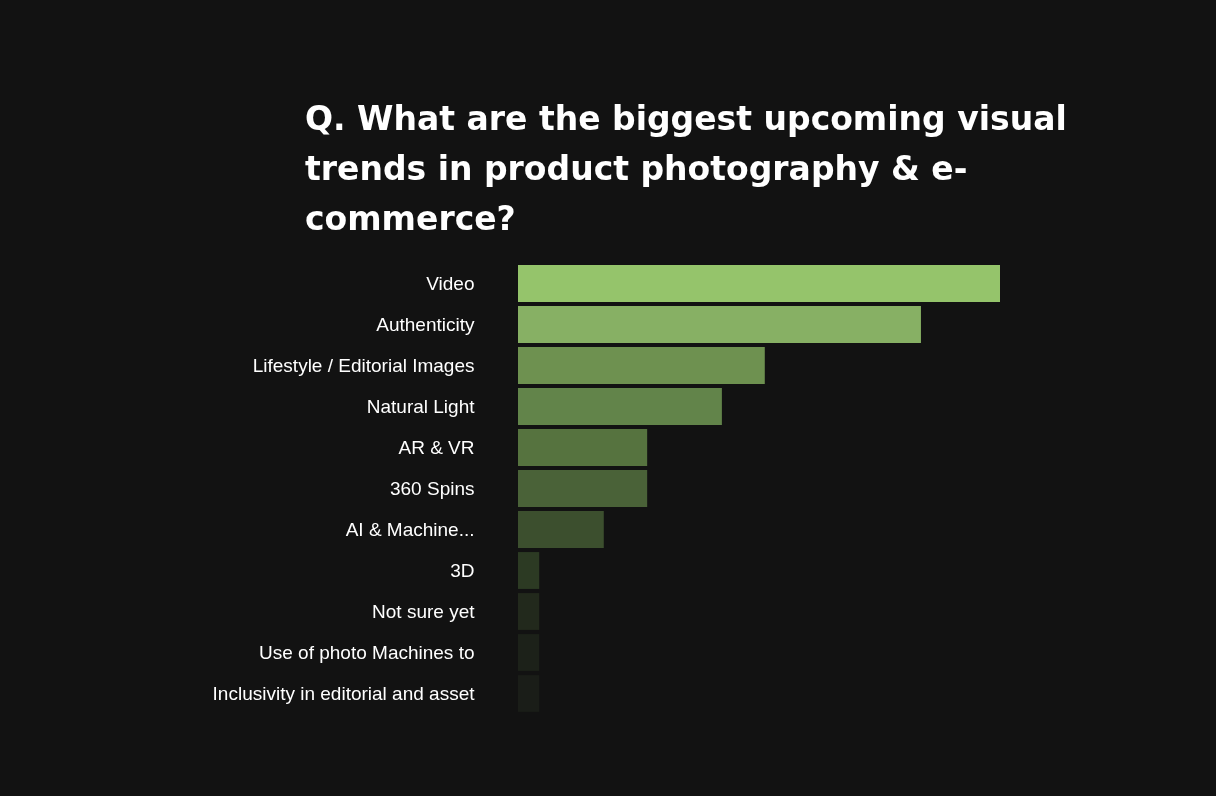 The image size is (1216, 796). Describe the element at coordinates (344, 693) in the screenshot. I see `y-tick-label: Inclusivity in editorial and asset` at that location.